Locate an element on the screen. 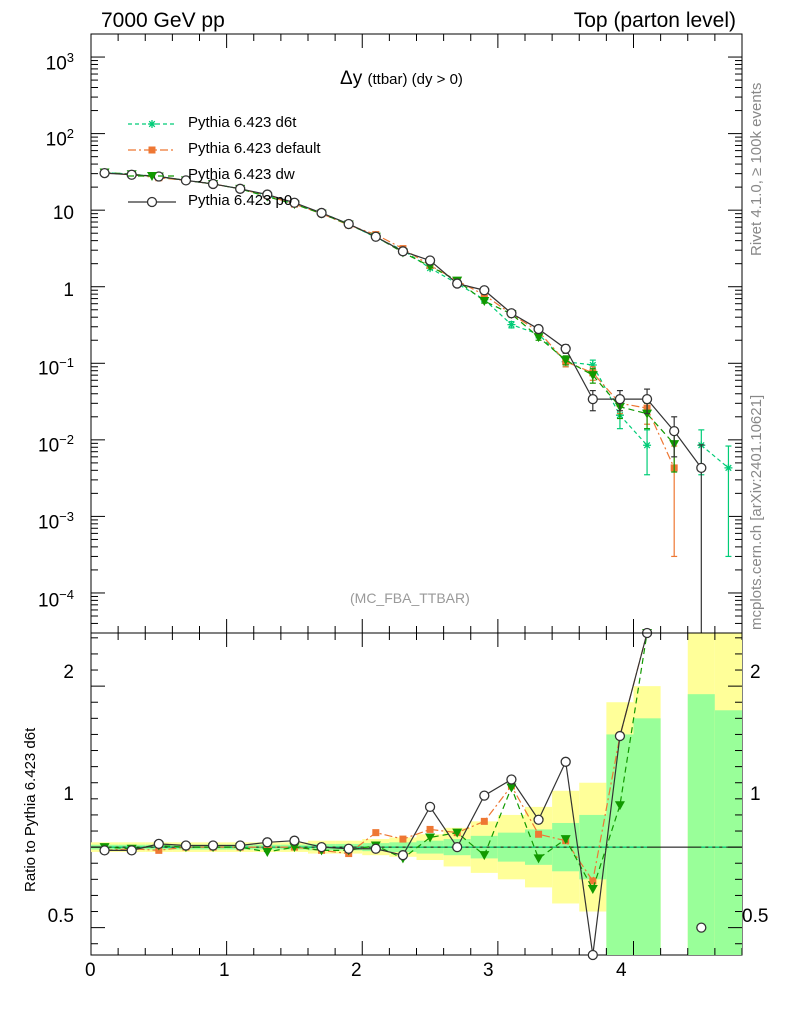 The height and width of the screenshot is (1024, 786). x-tick-label-4: 4 is located at coordinates (621, 970).